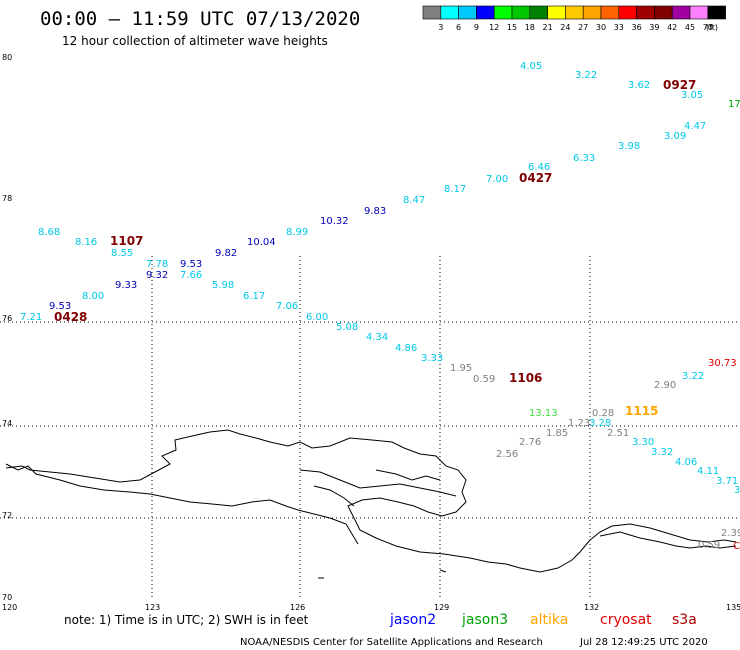  What do you see at coordinates (200, 19) in the screenshot?
I see `map-title: 00:00 — 11:59 UTC 07/13/2020` at bounding box center [200, 19].